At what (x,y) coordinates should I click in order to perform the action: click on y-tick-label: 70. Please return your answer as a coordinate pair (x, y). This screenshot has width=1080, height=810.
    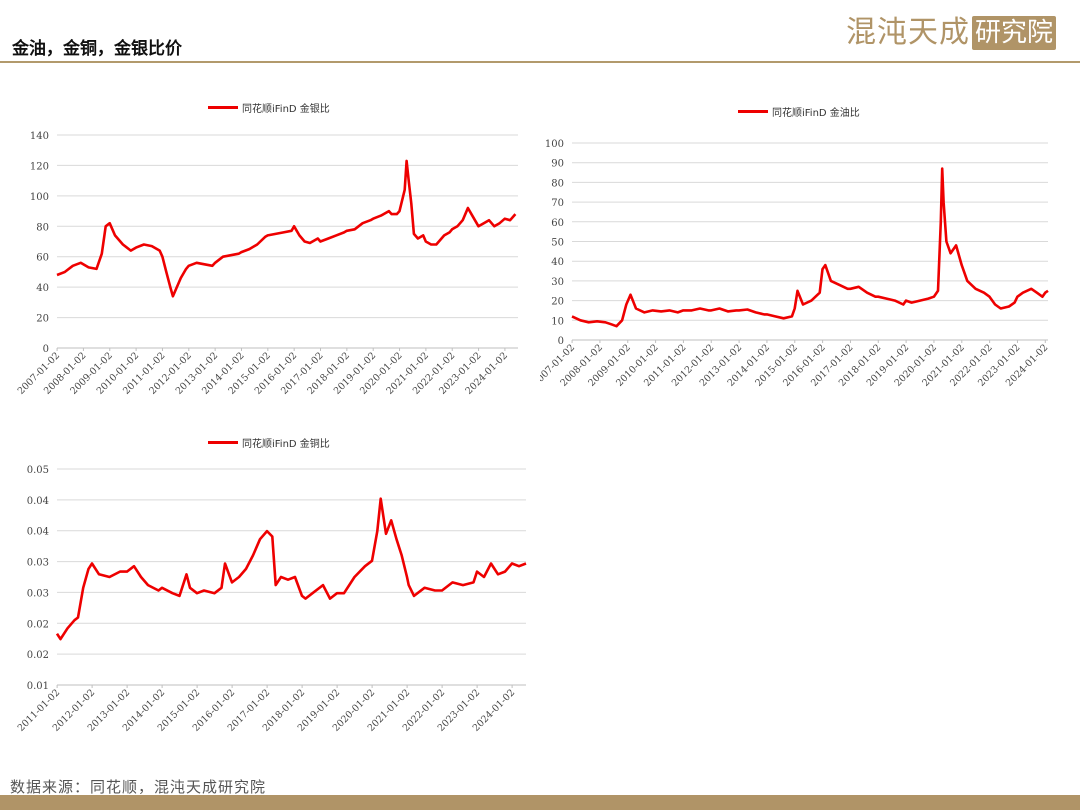
    Looking at the image, I should click on (557, 203).